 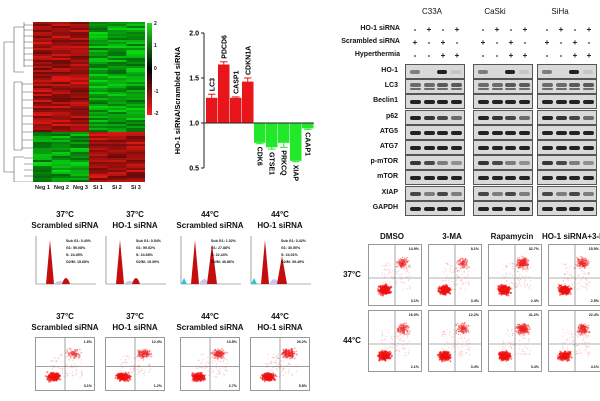 What do you see at coordinates (380, 28) in the screenshot?
I see `condition-label: HO-1 siRNA` at bounding box center [380, 28].